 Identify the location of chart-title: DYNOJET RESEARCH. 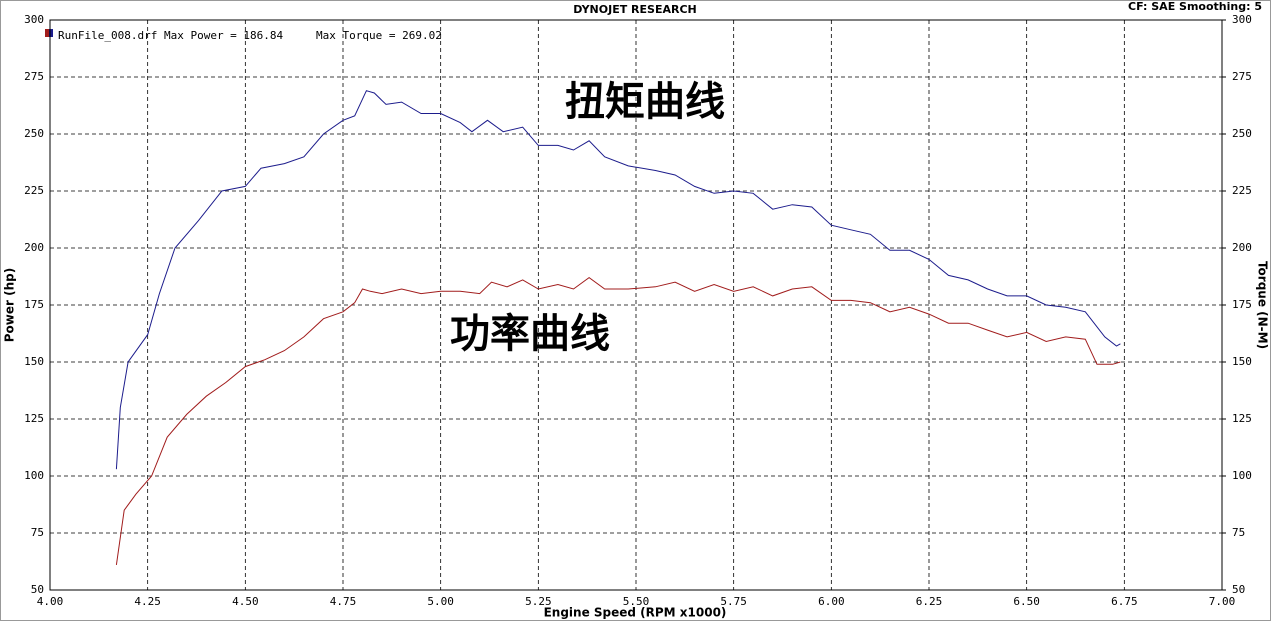
(634, 9).